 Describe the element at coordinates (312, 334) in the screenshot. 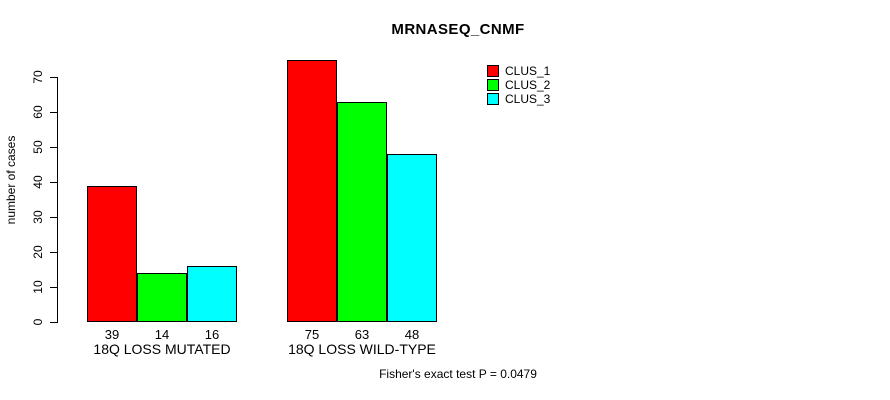

I see `bar-value-label: 75` at that location.